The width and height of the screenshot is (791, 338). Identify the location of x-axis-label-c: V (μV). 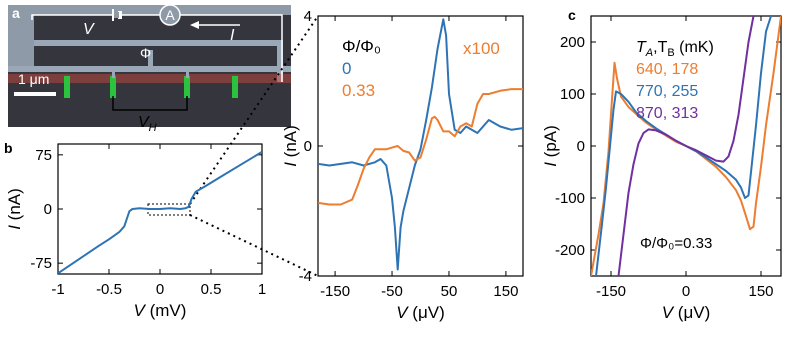
(686, 312).